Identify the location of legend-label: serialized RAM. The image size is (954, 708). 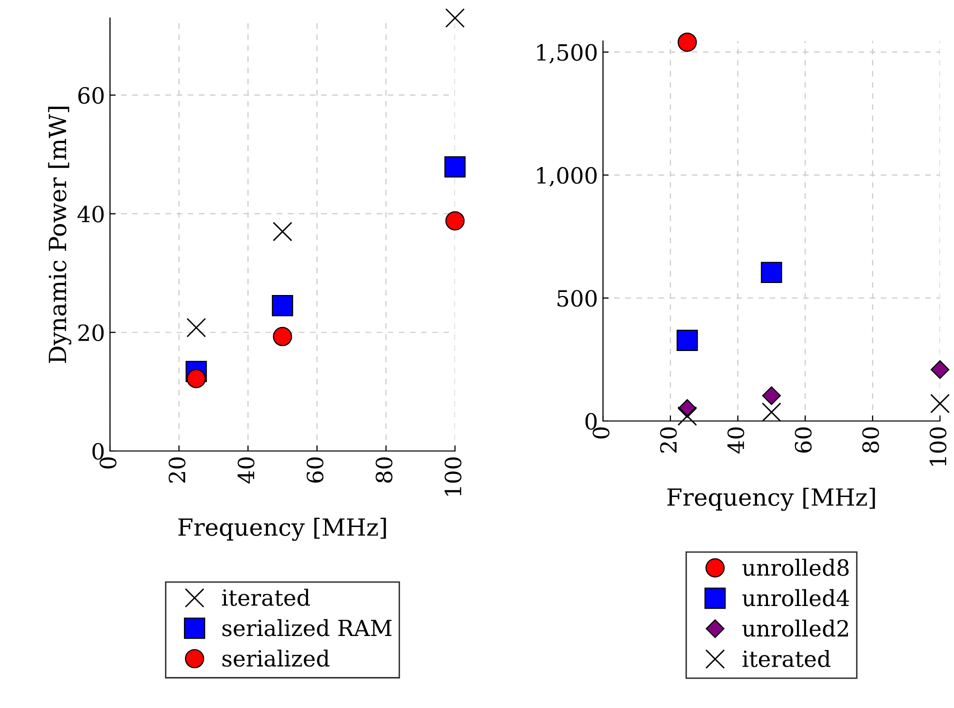
(307, 627).